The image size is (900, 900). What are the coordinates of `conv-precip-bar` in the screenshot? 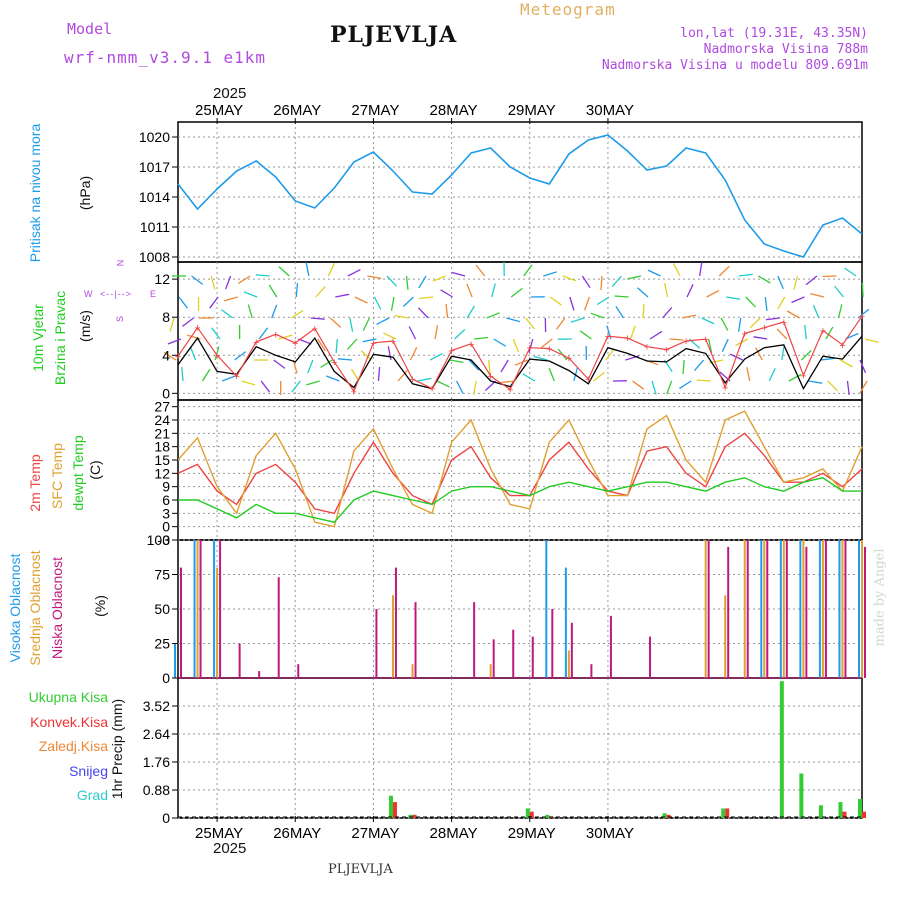 It's located at (414, 816).